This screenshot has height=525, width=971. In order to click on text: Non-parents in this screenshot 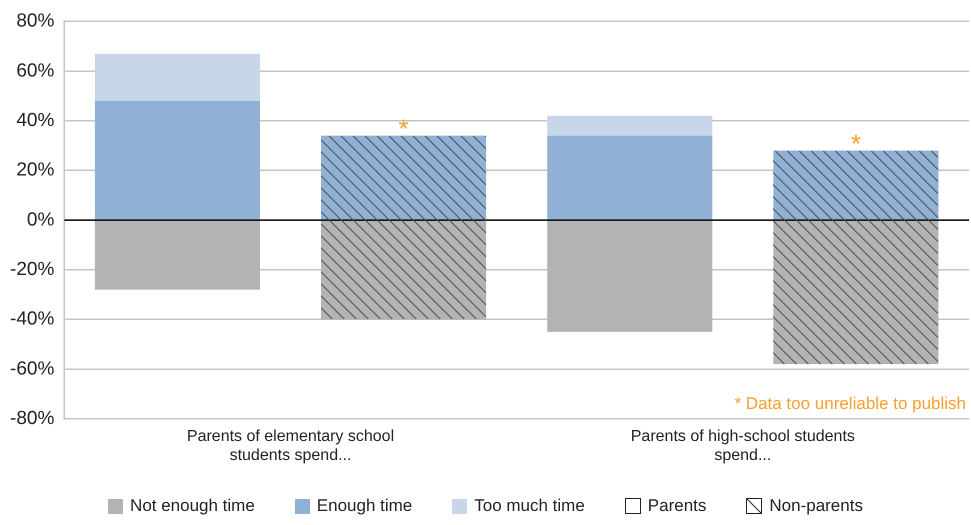, I will do `click(816, 506)`.